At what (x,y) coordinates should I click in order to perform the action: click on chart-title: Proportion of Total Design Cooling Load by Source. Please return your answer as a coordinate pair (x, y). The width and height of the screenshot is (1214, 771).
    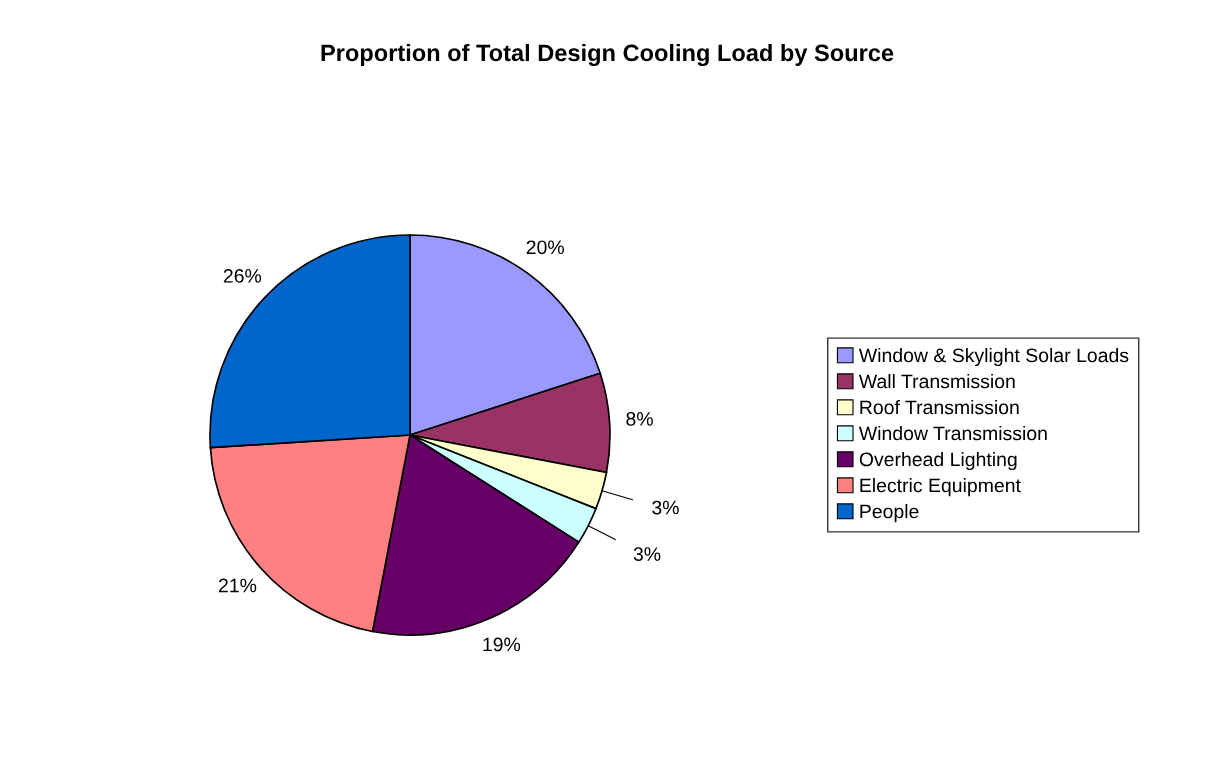
    Looking at the image, I should click on (607, 55).